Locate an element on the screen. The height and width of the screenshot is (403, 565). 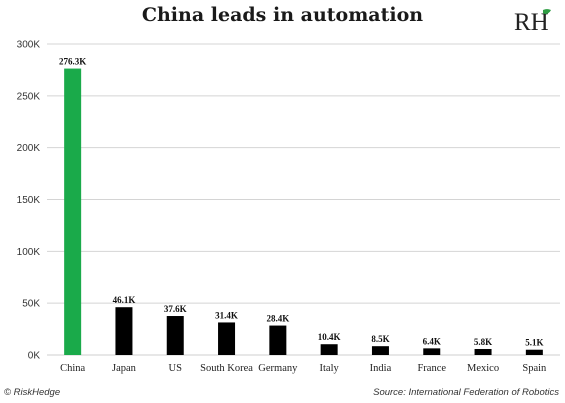
x-tick-label: Mexico is located at coordinates (483, 368).